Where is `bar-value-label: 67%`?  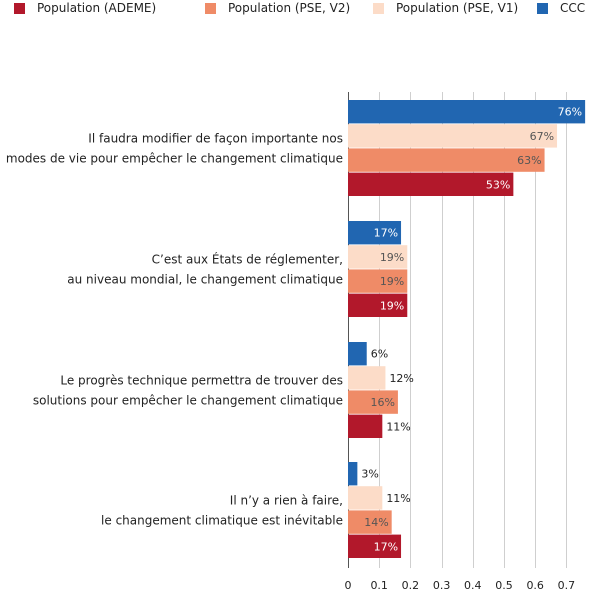 bar-value-label: 67% is located at coordinates (542, 136).